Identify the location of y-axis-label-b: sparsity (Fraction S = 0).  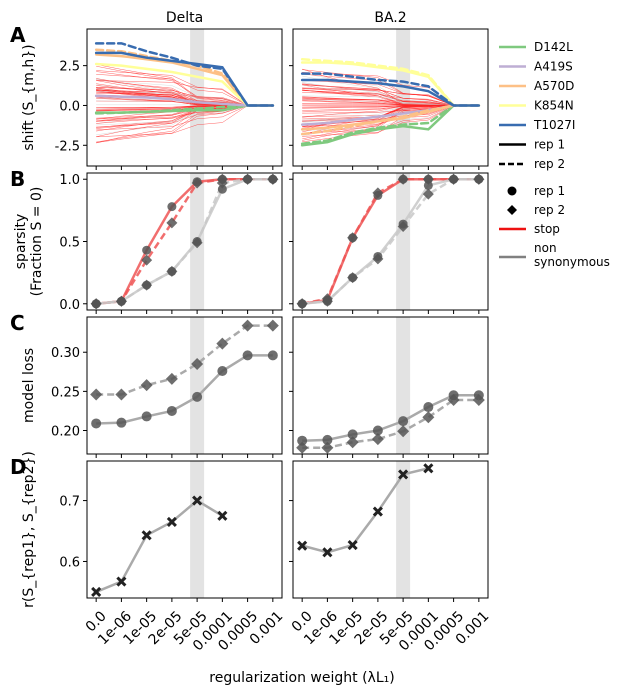
(29, 242).